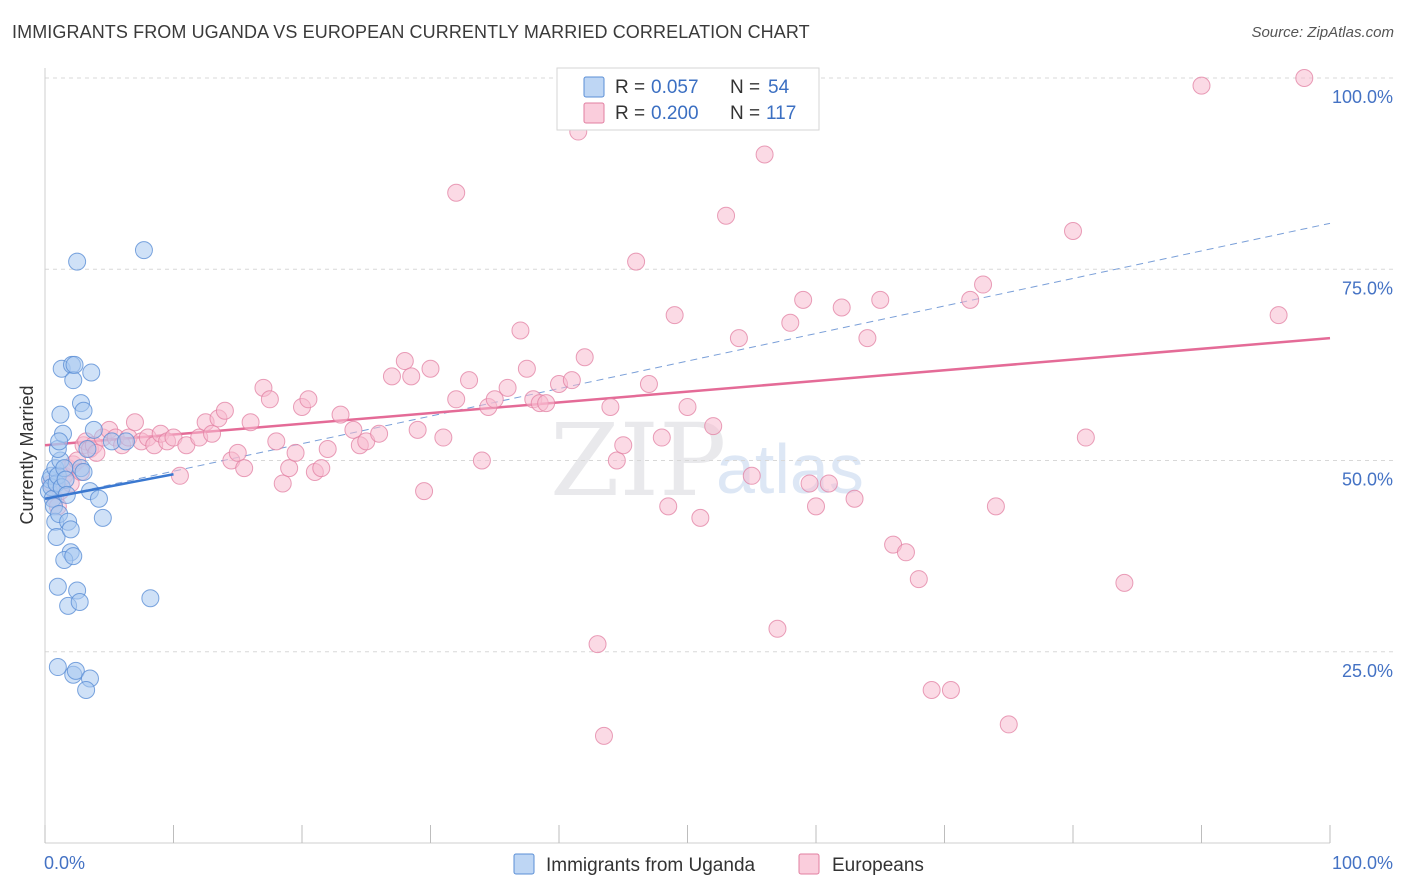 The width and height of the screenshot is (1406, 892). What do you see at coordinates (1322, 32) in the screenshot?
I see `source-credit: Source: ZipAtlas.com` at bounding box center [1322, 32].